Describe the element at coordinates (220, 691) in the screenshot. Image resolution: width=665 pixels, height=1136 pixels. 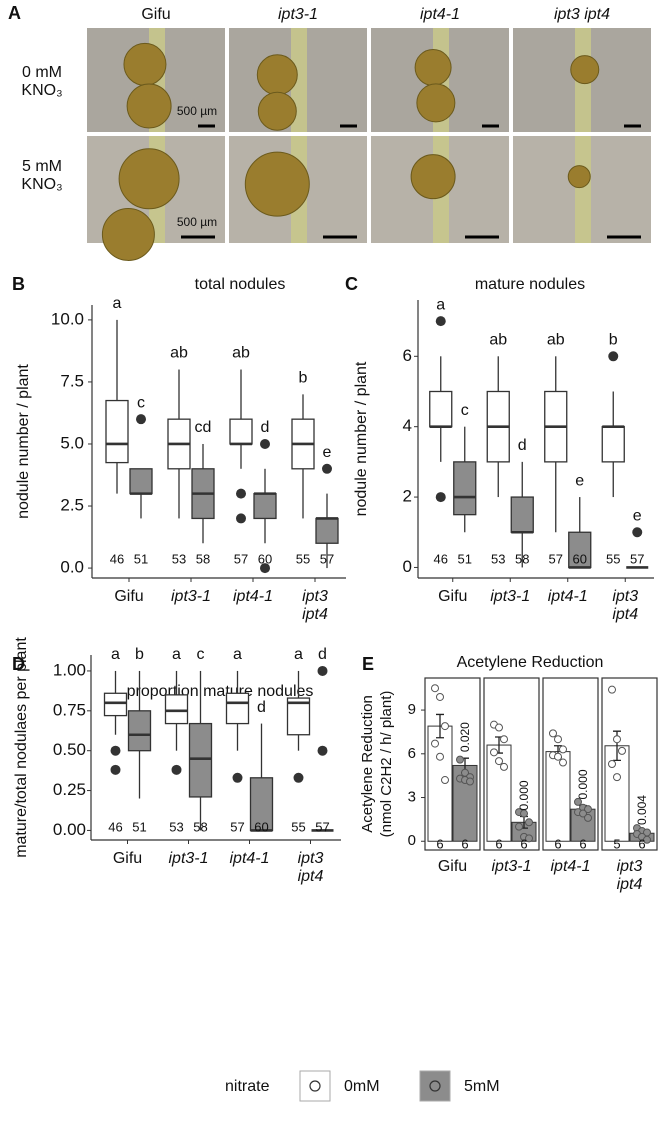
I see `chart-title: proportion mature nodules` at that location.